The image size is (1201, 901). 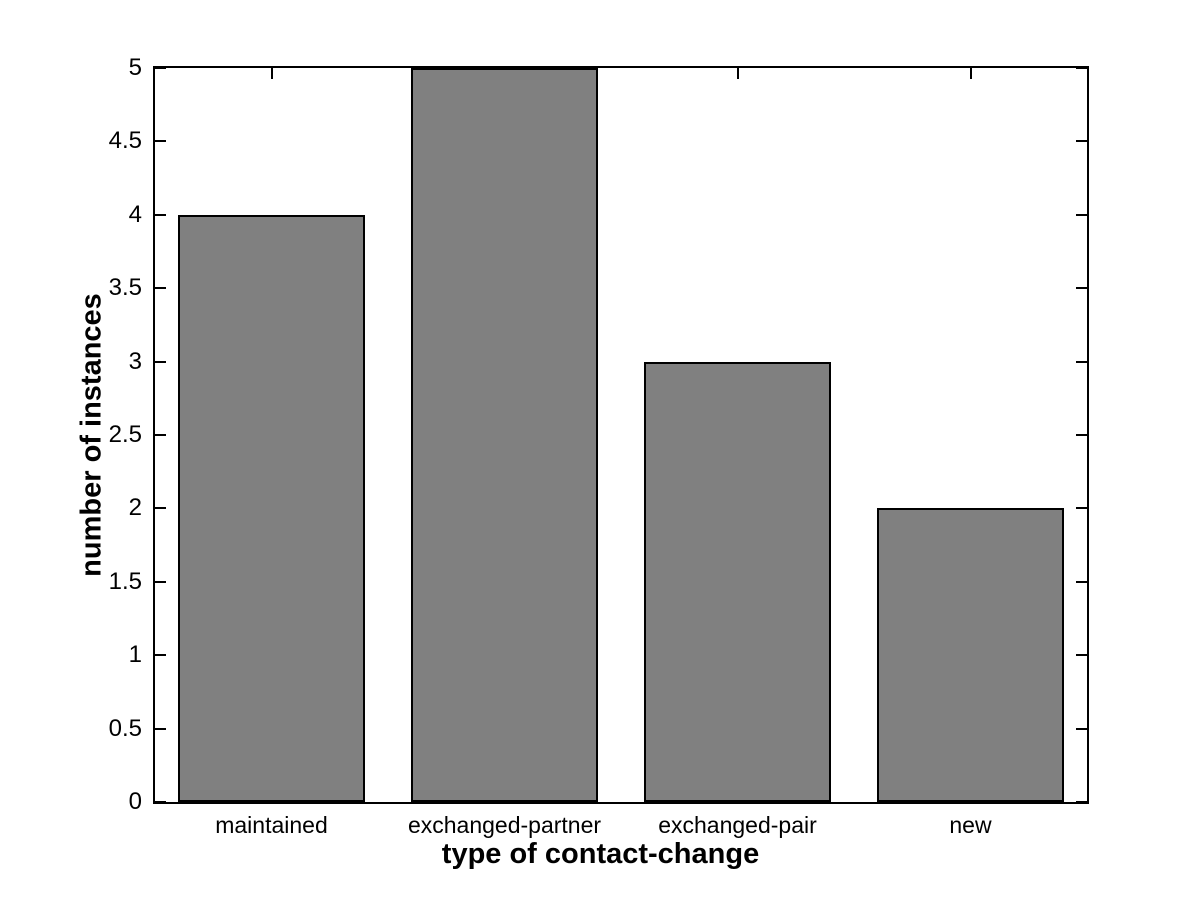 What do you see at coordinates (504, 435) in the screenshot?
I see `bar-exchanged-partner` at bounding box center [504, 435].